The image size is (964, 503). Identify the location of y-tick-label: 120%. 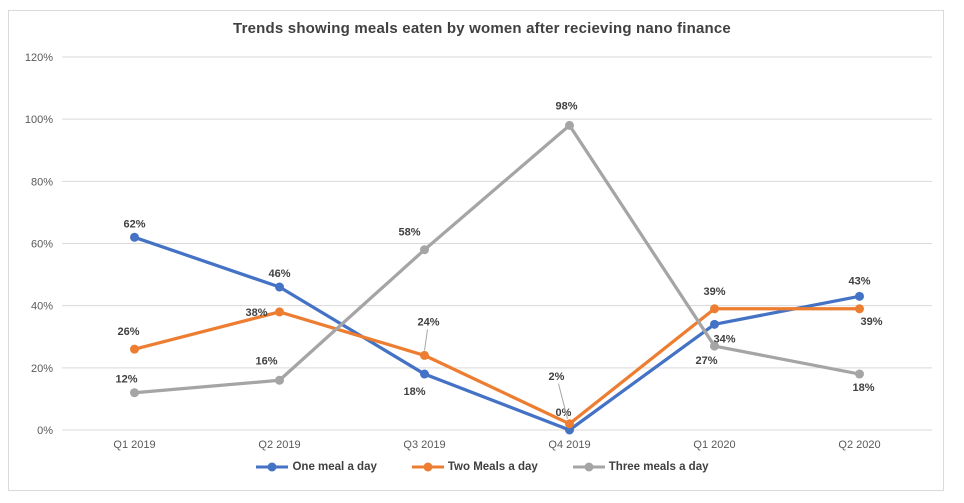
(39, 58).